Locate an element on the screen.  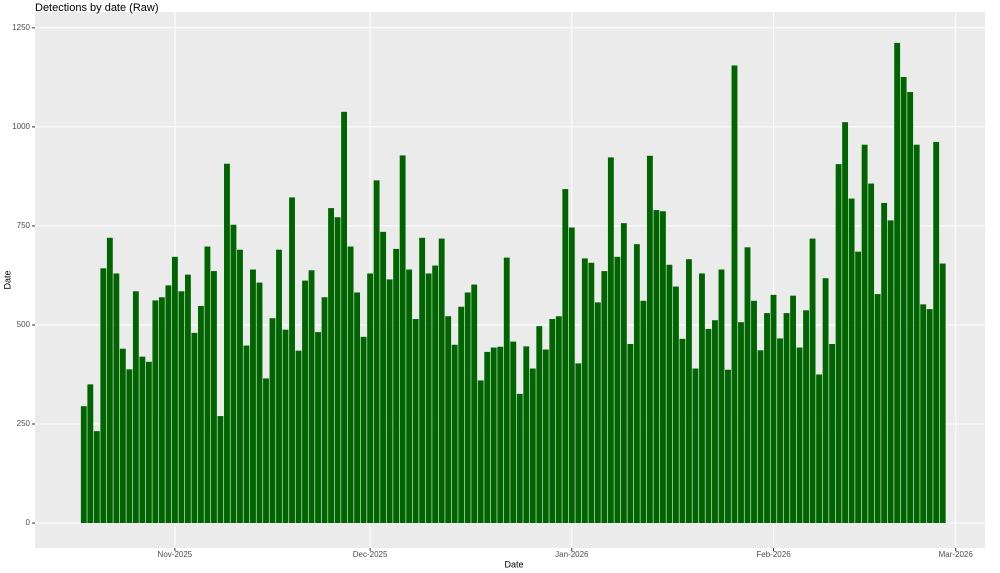
y-tick-label: 500 is located at coordinates (24, 324).